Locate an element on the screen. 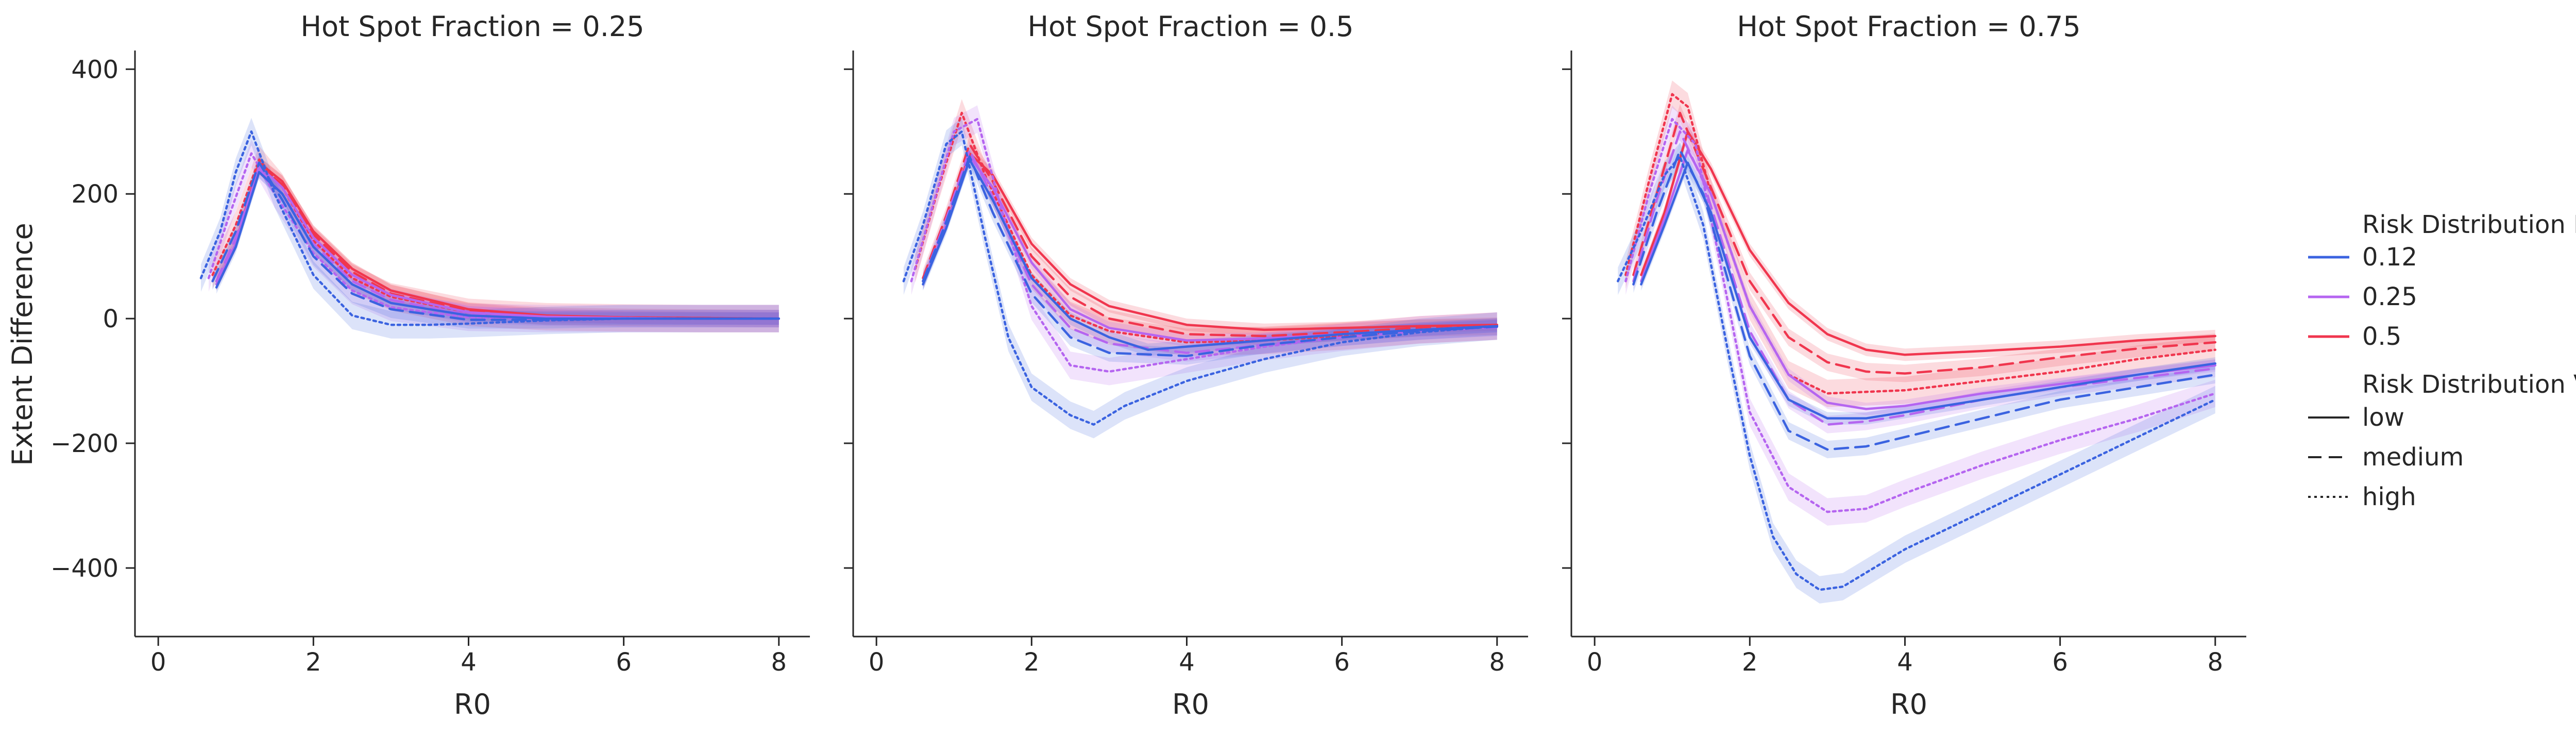 The height and width of the screenshot is (735, 2576). y-tick-label: −200 is located at coordinates (84, 443).